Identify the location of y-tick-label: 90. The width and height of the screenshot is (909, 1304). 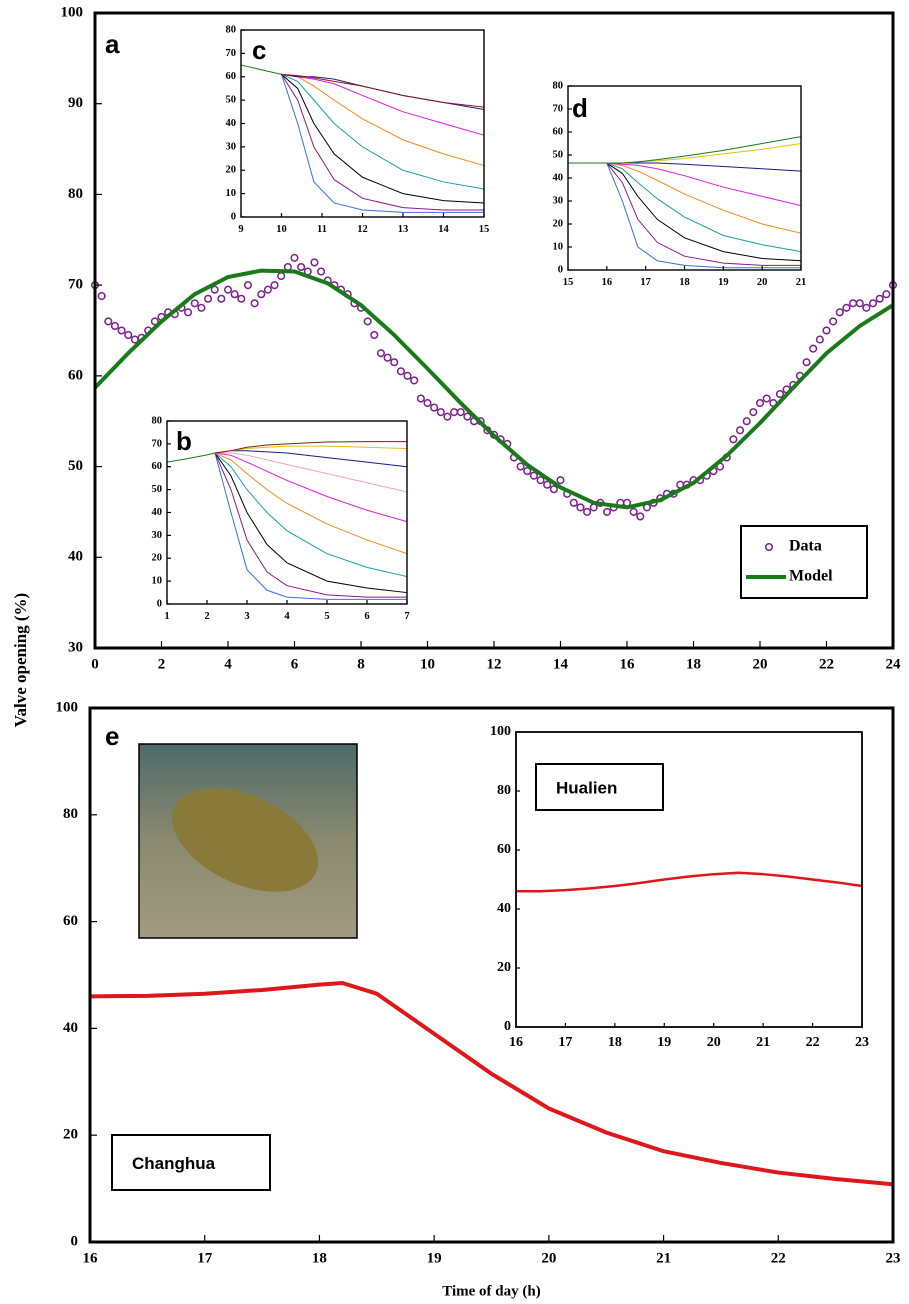
(75, 103).